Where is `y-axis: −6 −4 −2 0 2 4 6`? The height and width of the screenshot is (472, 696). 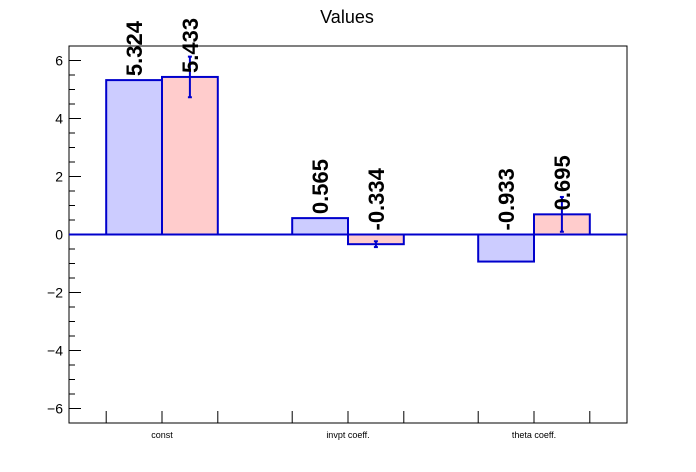 y-axis: −6 −4 −2 0 2 4 6 is located at coordinates (64, 234).